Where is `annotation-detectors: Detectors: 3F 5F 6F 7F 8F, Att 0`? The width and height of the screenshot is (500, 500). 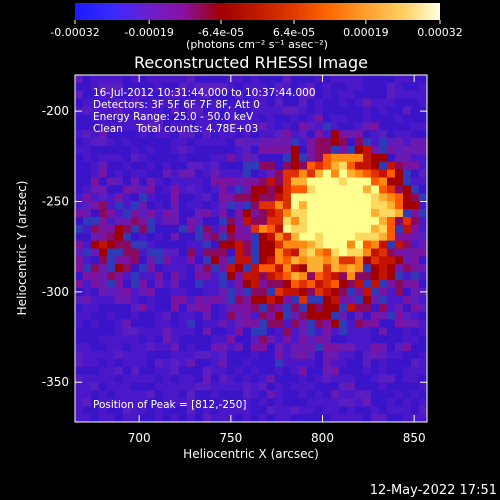
annotation-detectors: Detectors: 3F 5F 6F 7F 8F, Att 0 is located at coordinates (176, 105).